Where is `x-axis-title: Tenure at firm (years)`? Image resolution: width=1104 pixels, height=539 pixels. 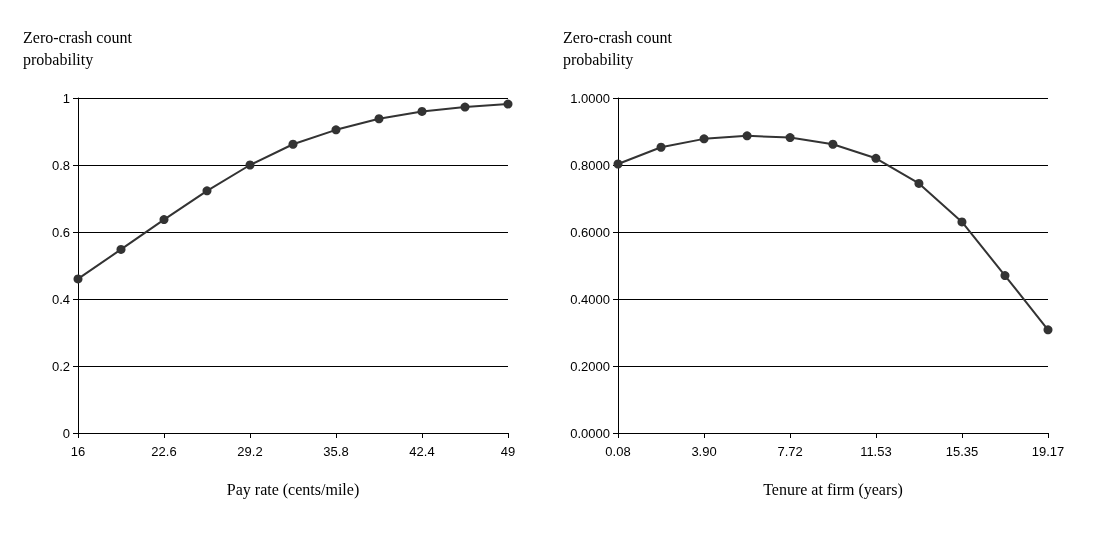 x-axis-title: Tenure at firm (years) is located at coordinates (833, 489).